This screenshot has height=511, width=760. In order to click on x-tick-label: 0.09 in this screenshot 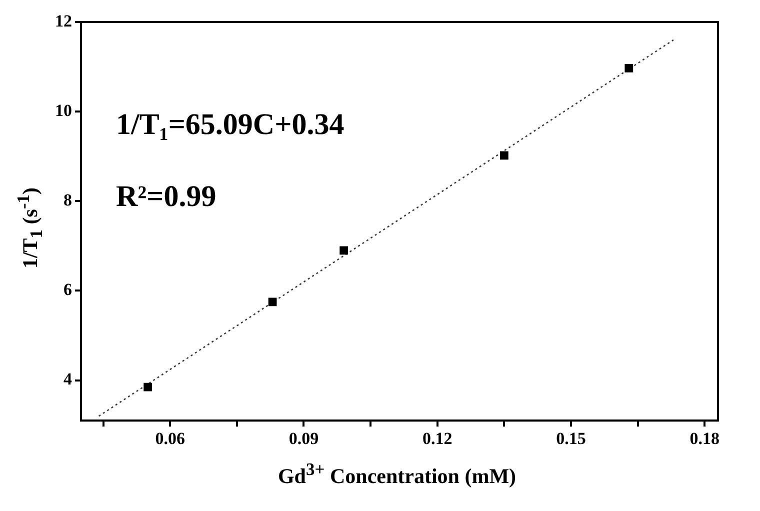, I will do `click(303, 438)`.